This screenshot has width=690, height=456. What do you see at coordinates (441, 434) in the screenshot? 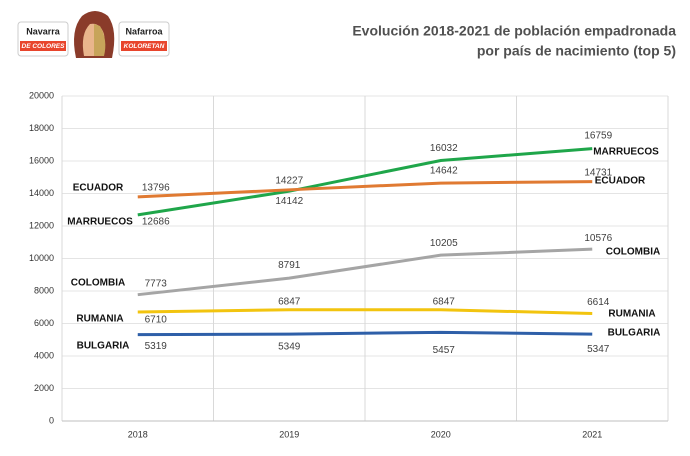
I see `x-tick-label: 2020` at bounding box center [441, 434].